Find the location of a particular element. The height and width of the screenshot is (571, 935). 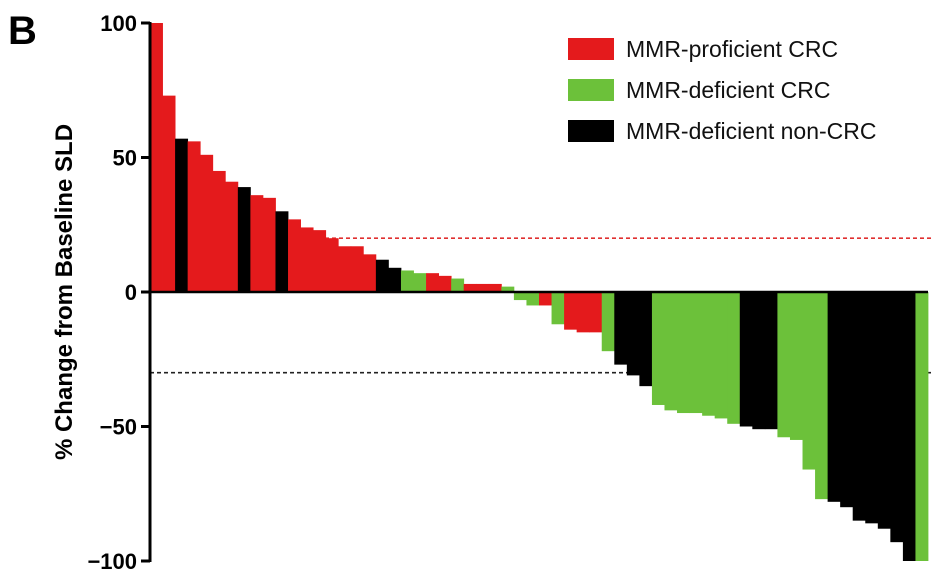

legend-label: MMR-proficient CRC is located at coordinates (732, 49).